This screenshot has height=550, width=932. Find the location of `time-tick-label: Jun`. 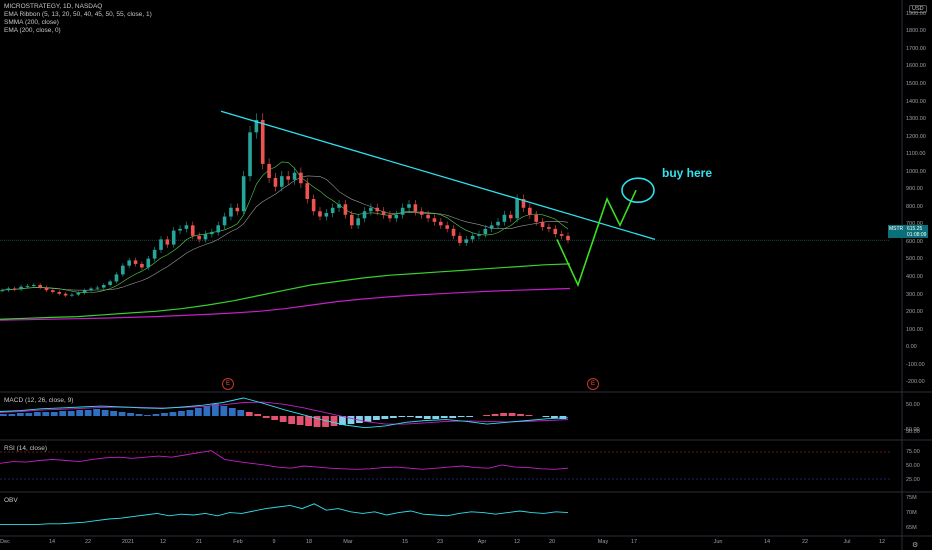

time-tick-label: Jun is located at coordinates (718, 542).